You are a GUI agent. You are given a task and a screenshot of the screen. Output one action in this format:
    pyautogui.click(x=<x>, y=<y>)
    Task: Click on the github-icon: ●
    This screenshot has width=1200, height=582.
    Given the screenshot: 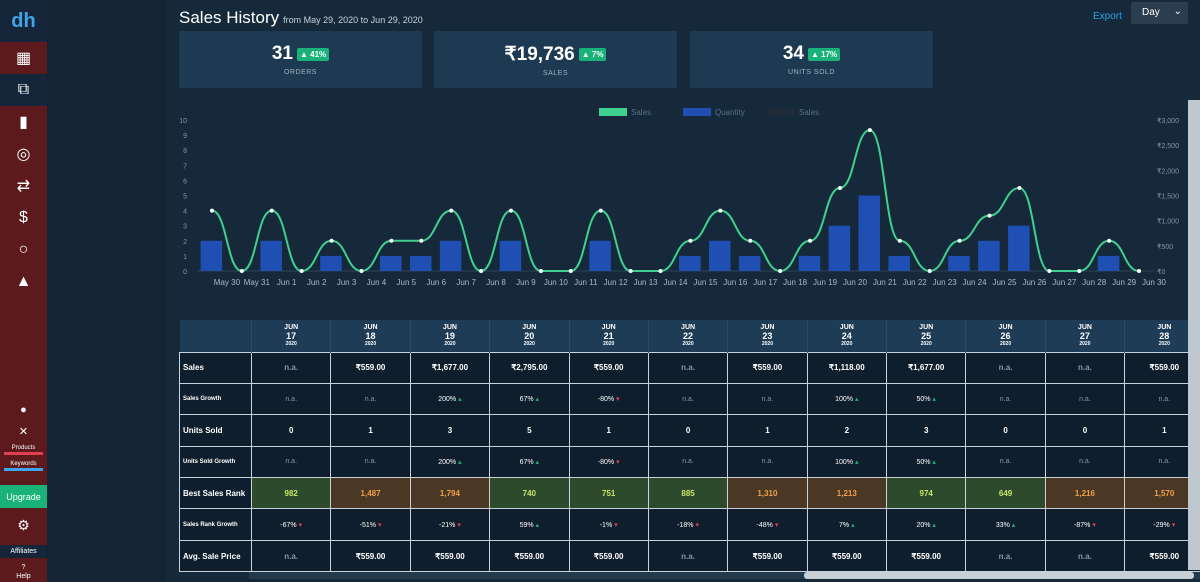 What is the action you would take?
    pyautogui.click(x=23, y=410)
    